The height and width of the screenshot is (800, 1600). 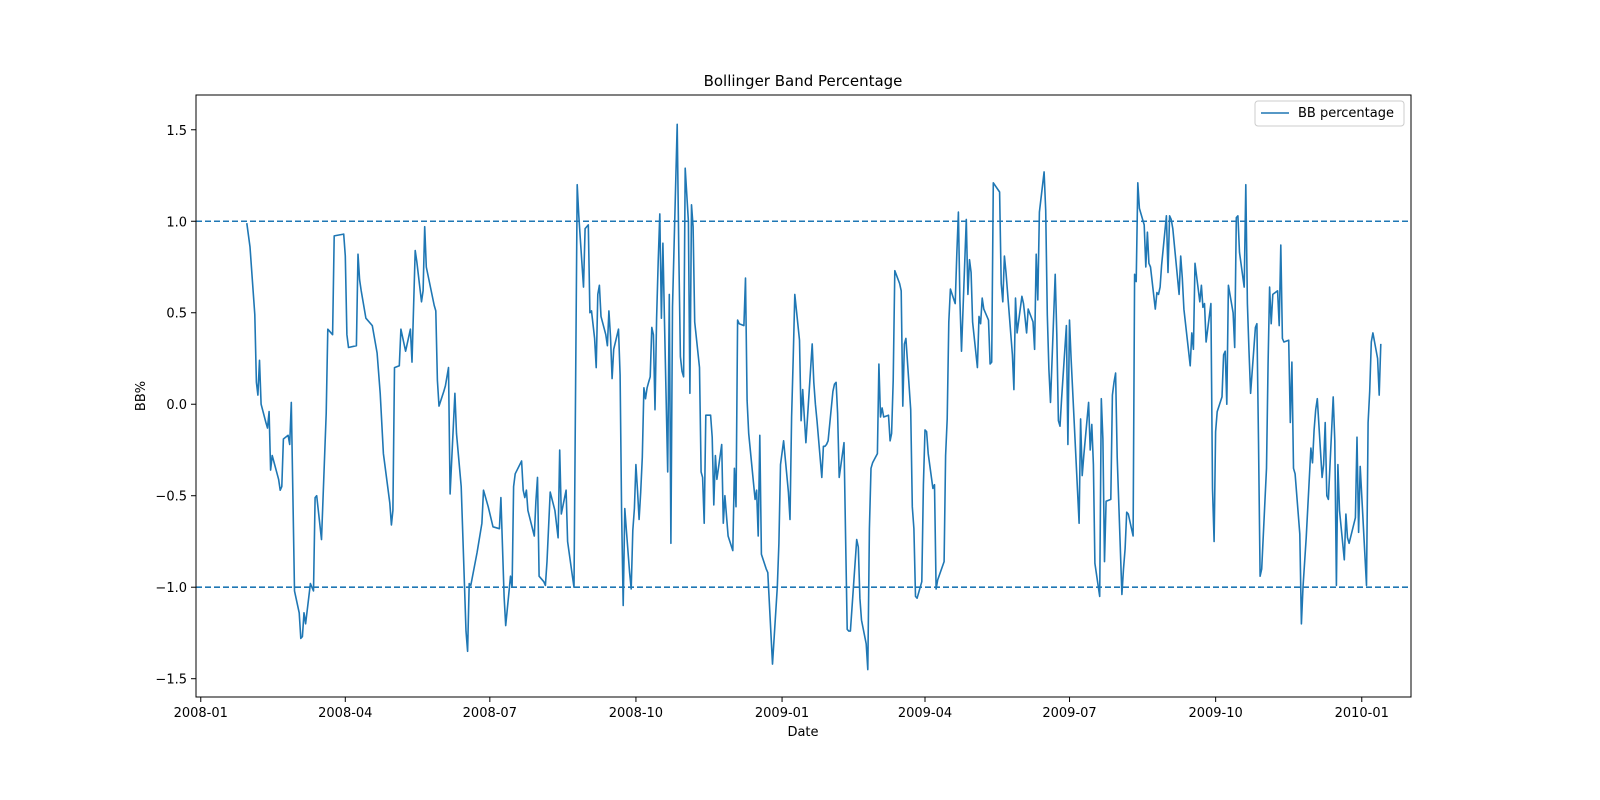 I want to click on x-tick-label: 2008-10, so click(x=636, y=713).